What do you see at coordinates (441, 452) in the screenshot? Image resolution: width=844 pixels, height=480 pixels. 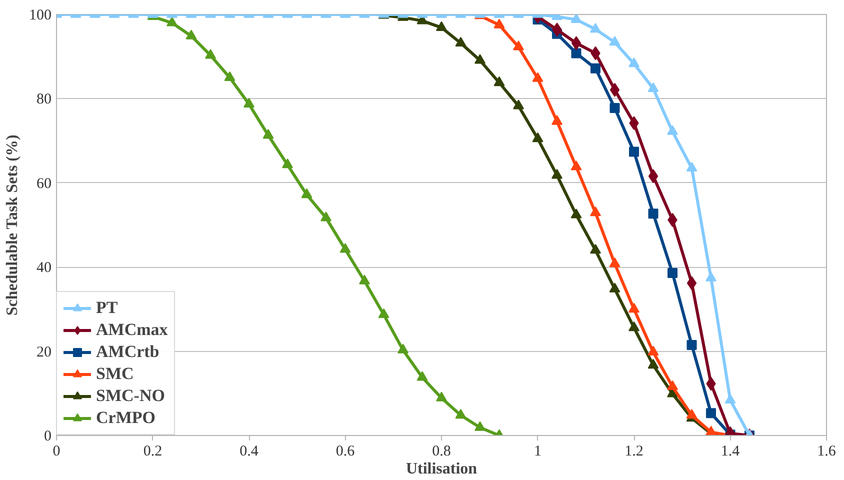 I see `x-tick-label: 0.8` at bounding box center [441, 452].